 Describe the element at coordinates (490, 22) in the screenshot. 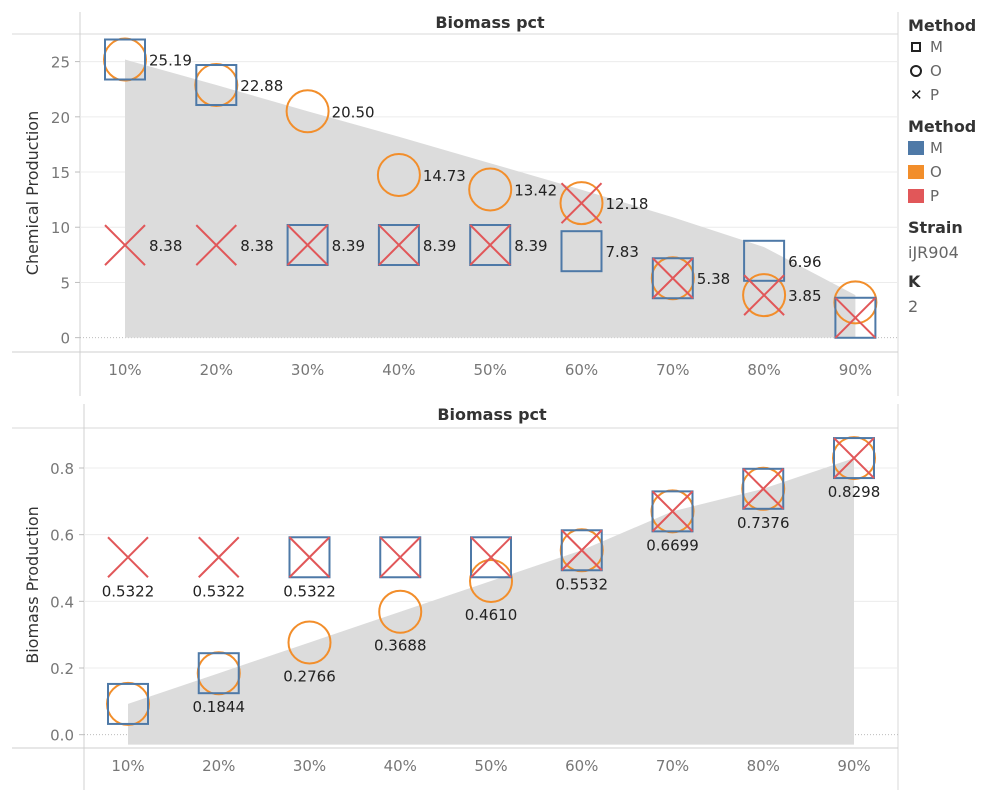

I see `top-chart-title: Biomass pct` at that location.